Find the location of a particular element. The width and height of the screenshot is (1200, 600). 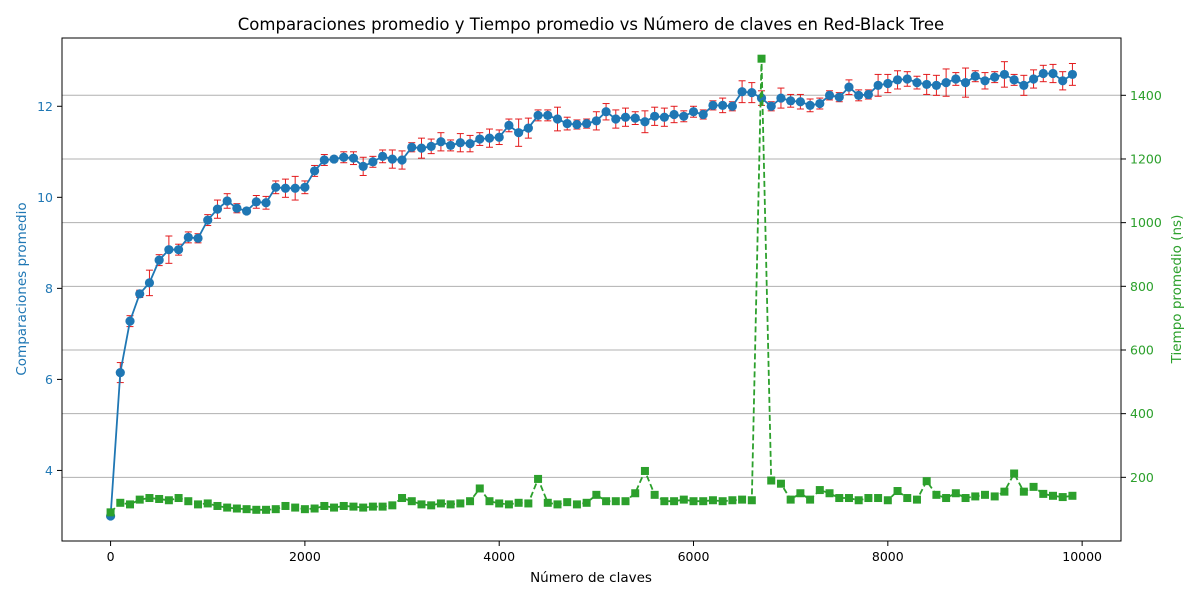

right-y-tick-label: 1400 is located at coordinates (1146, 95).